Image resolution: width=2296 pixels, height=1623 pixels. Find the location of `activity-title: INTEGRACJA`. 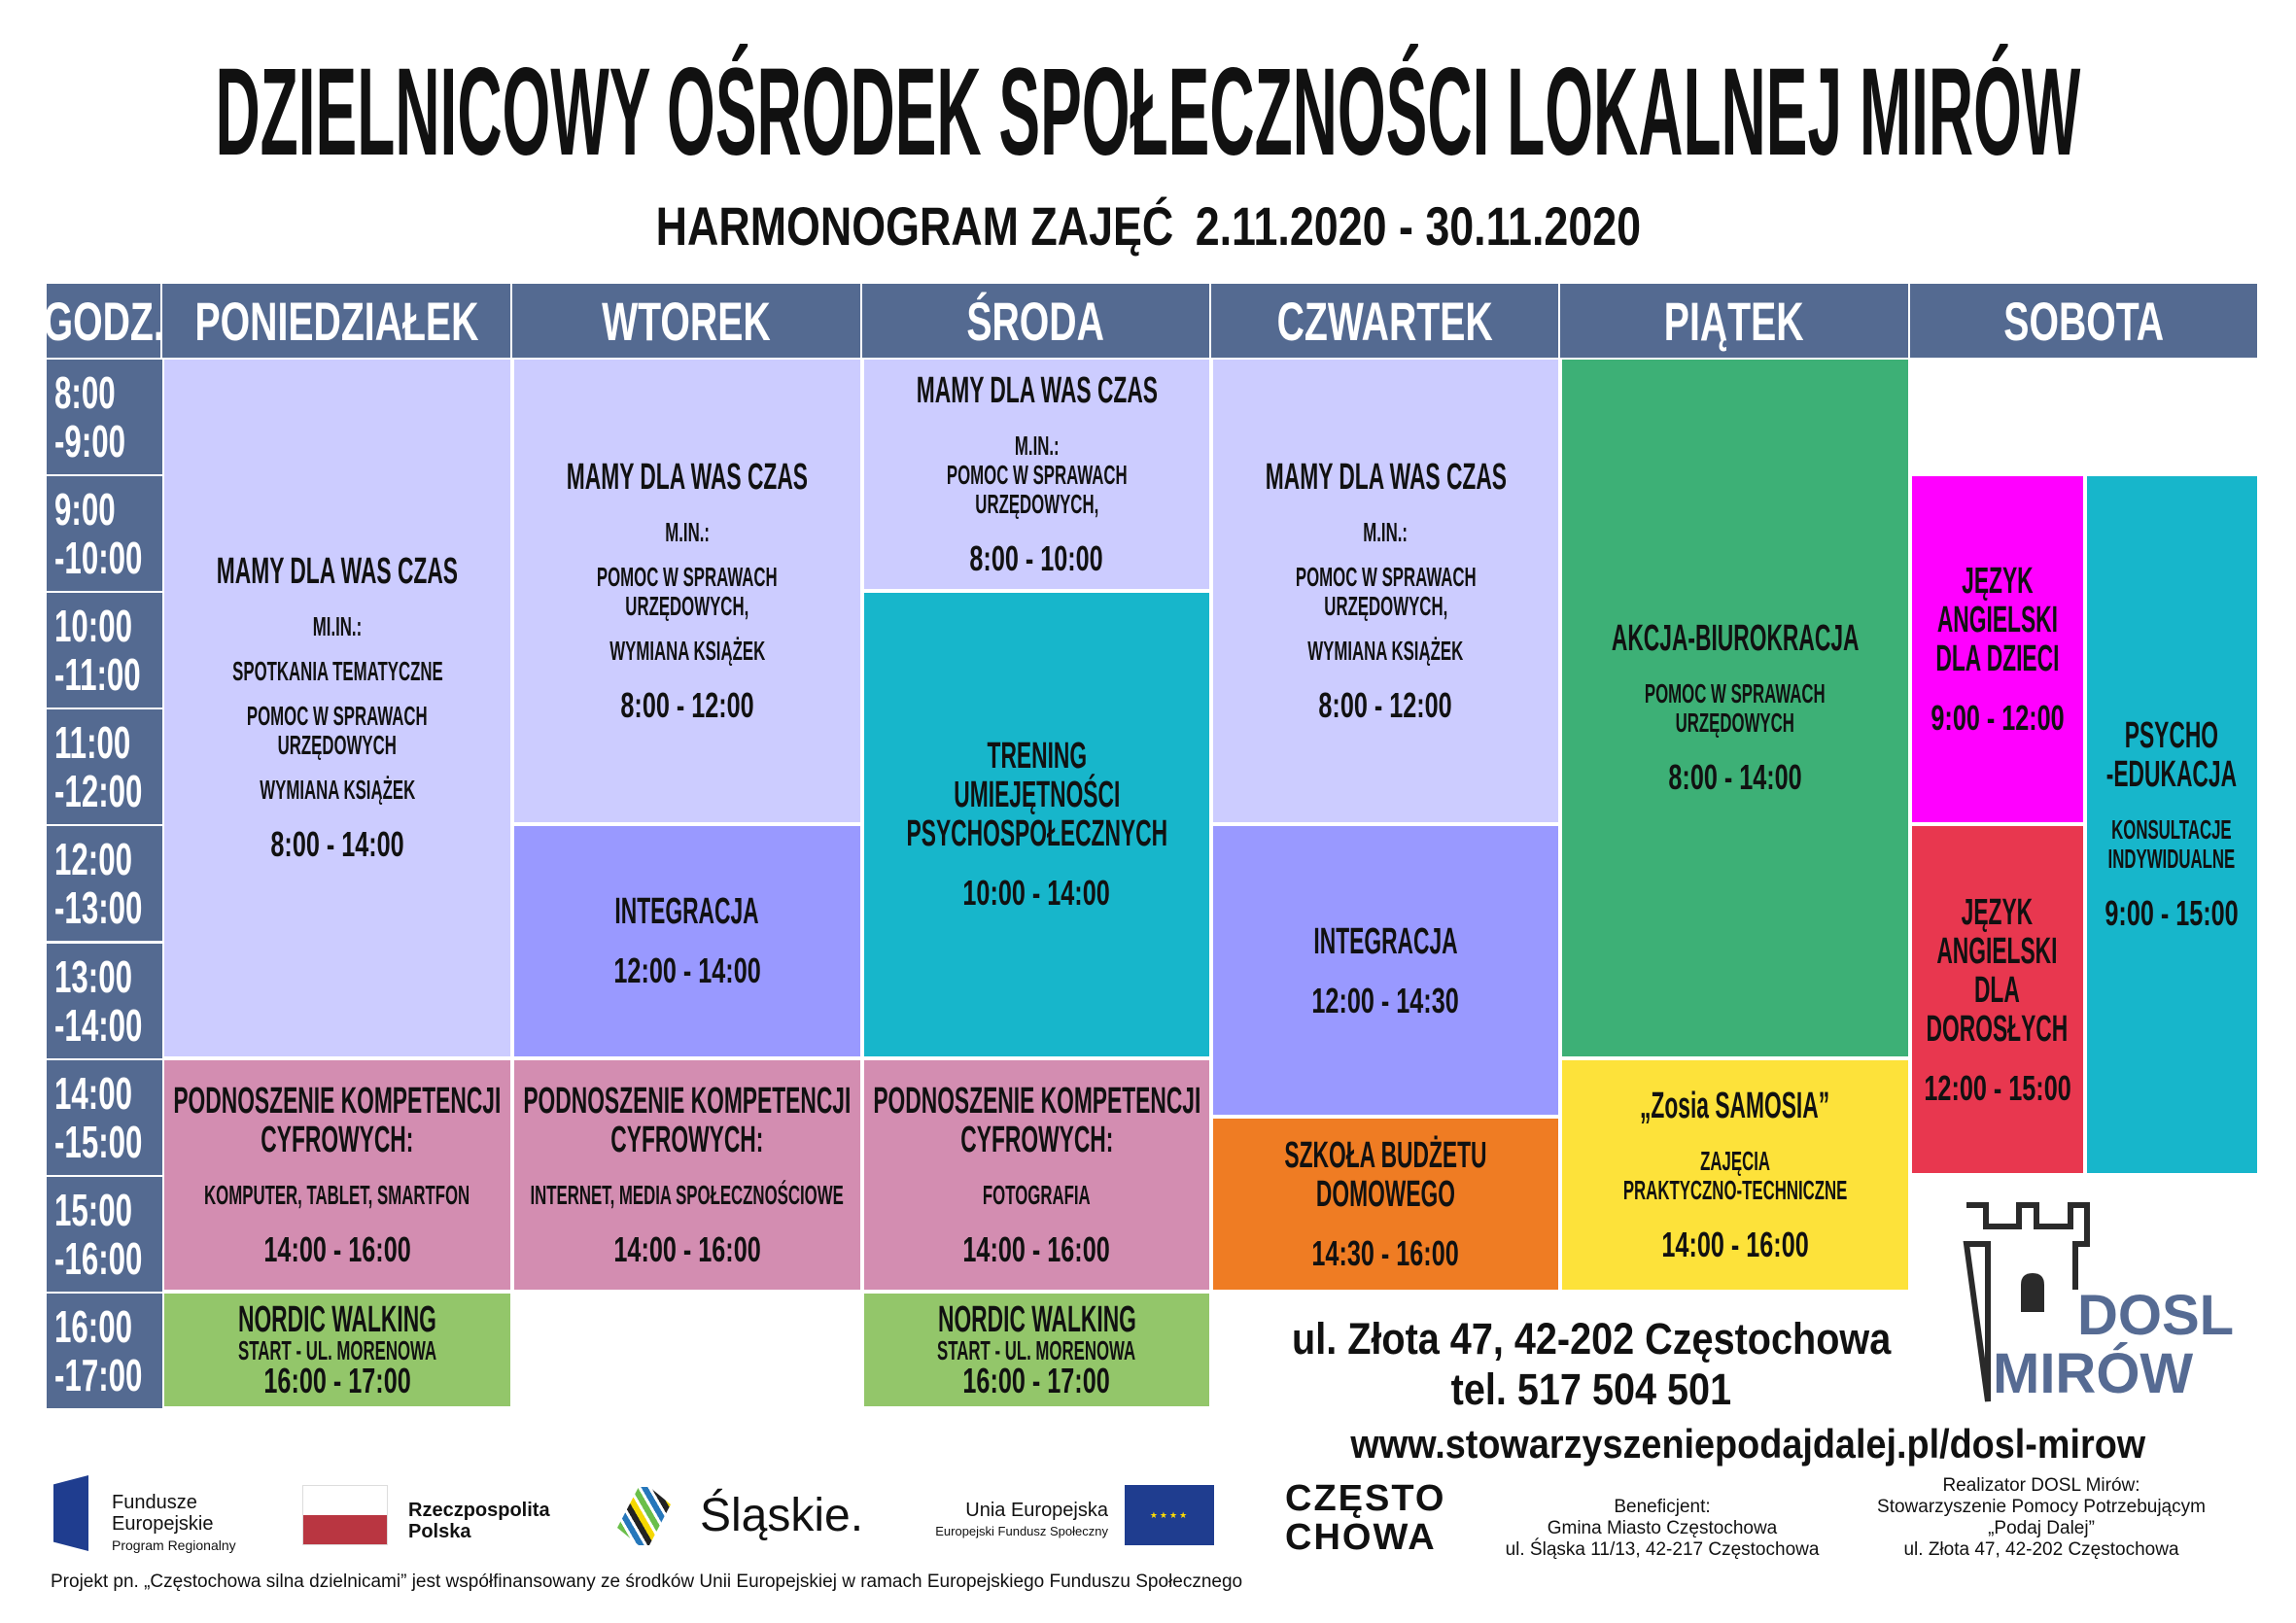

activity-title: INTEGRACJA is located at coordinates (1385, 941).